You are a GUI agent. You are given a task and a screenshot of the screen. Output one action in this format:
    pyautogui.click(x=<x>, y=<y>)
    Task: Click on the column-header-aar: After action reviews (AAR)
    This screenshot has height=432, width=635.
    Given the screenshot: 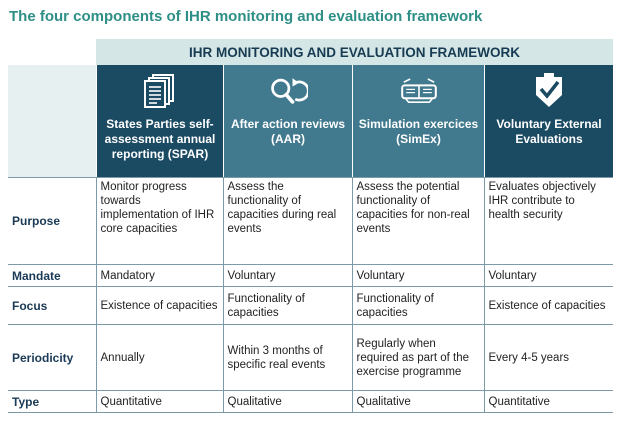 What is the action you would take?
    pyautogui.click(x=287, y=121)
    